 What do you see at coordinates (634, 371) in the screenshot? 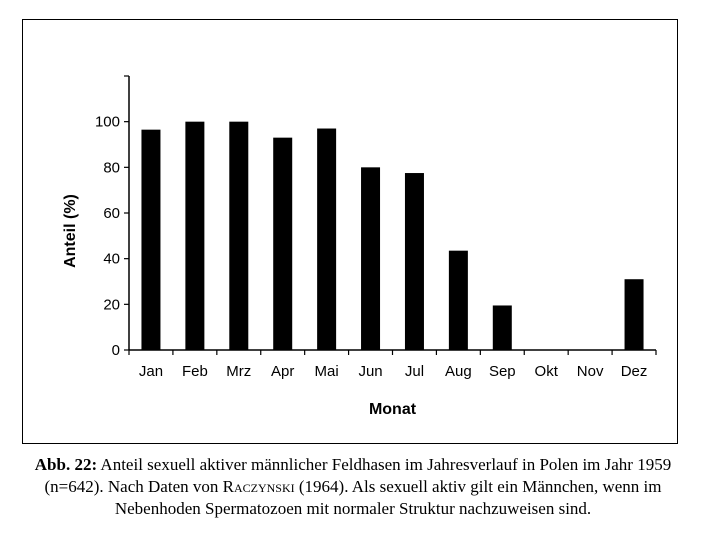
I see `x-tick-label: Dez` at bounding box center [634, 371].